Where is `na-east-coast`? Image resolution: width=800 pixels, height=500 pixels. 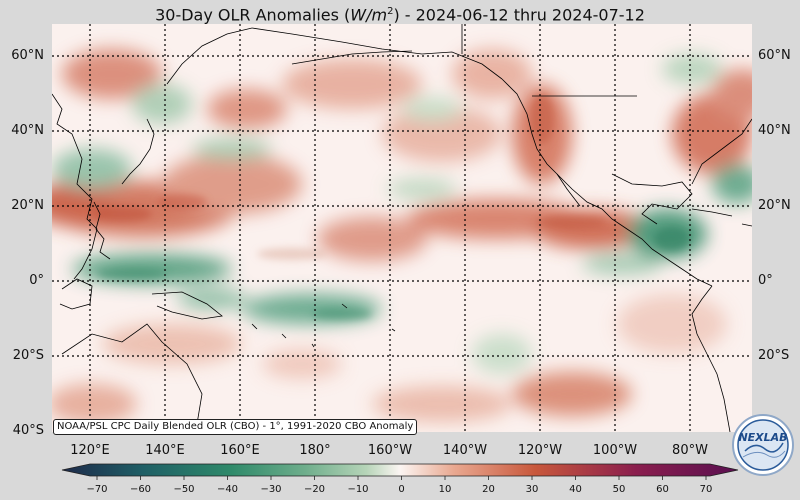
na-east-coast is located at coordinates (721, 151).